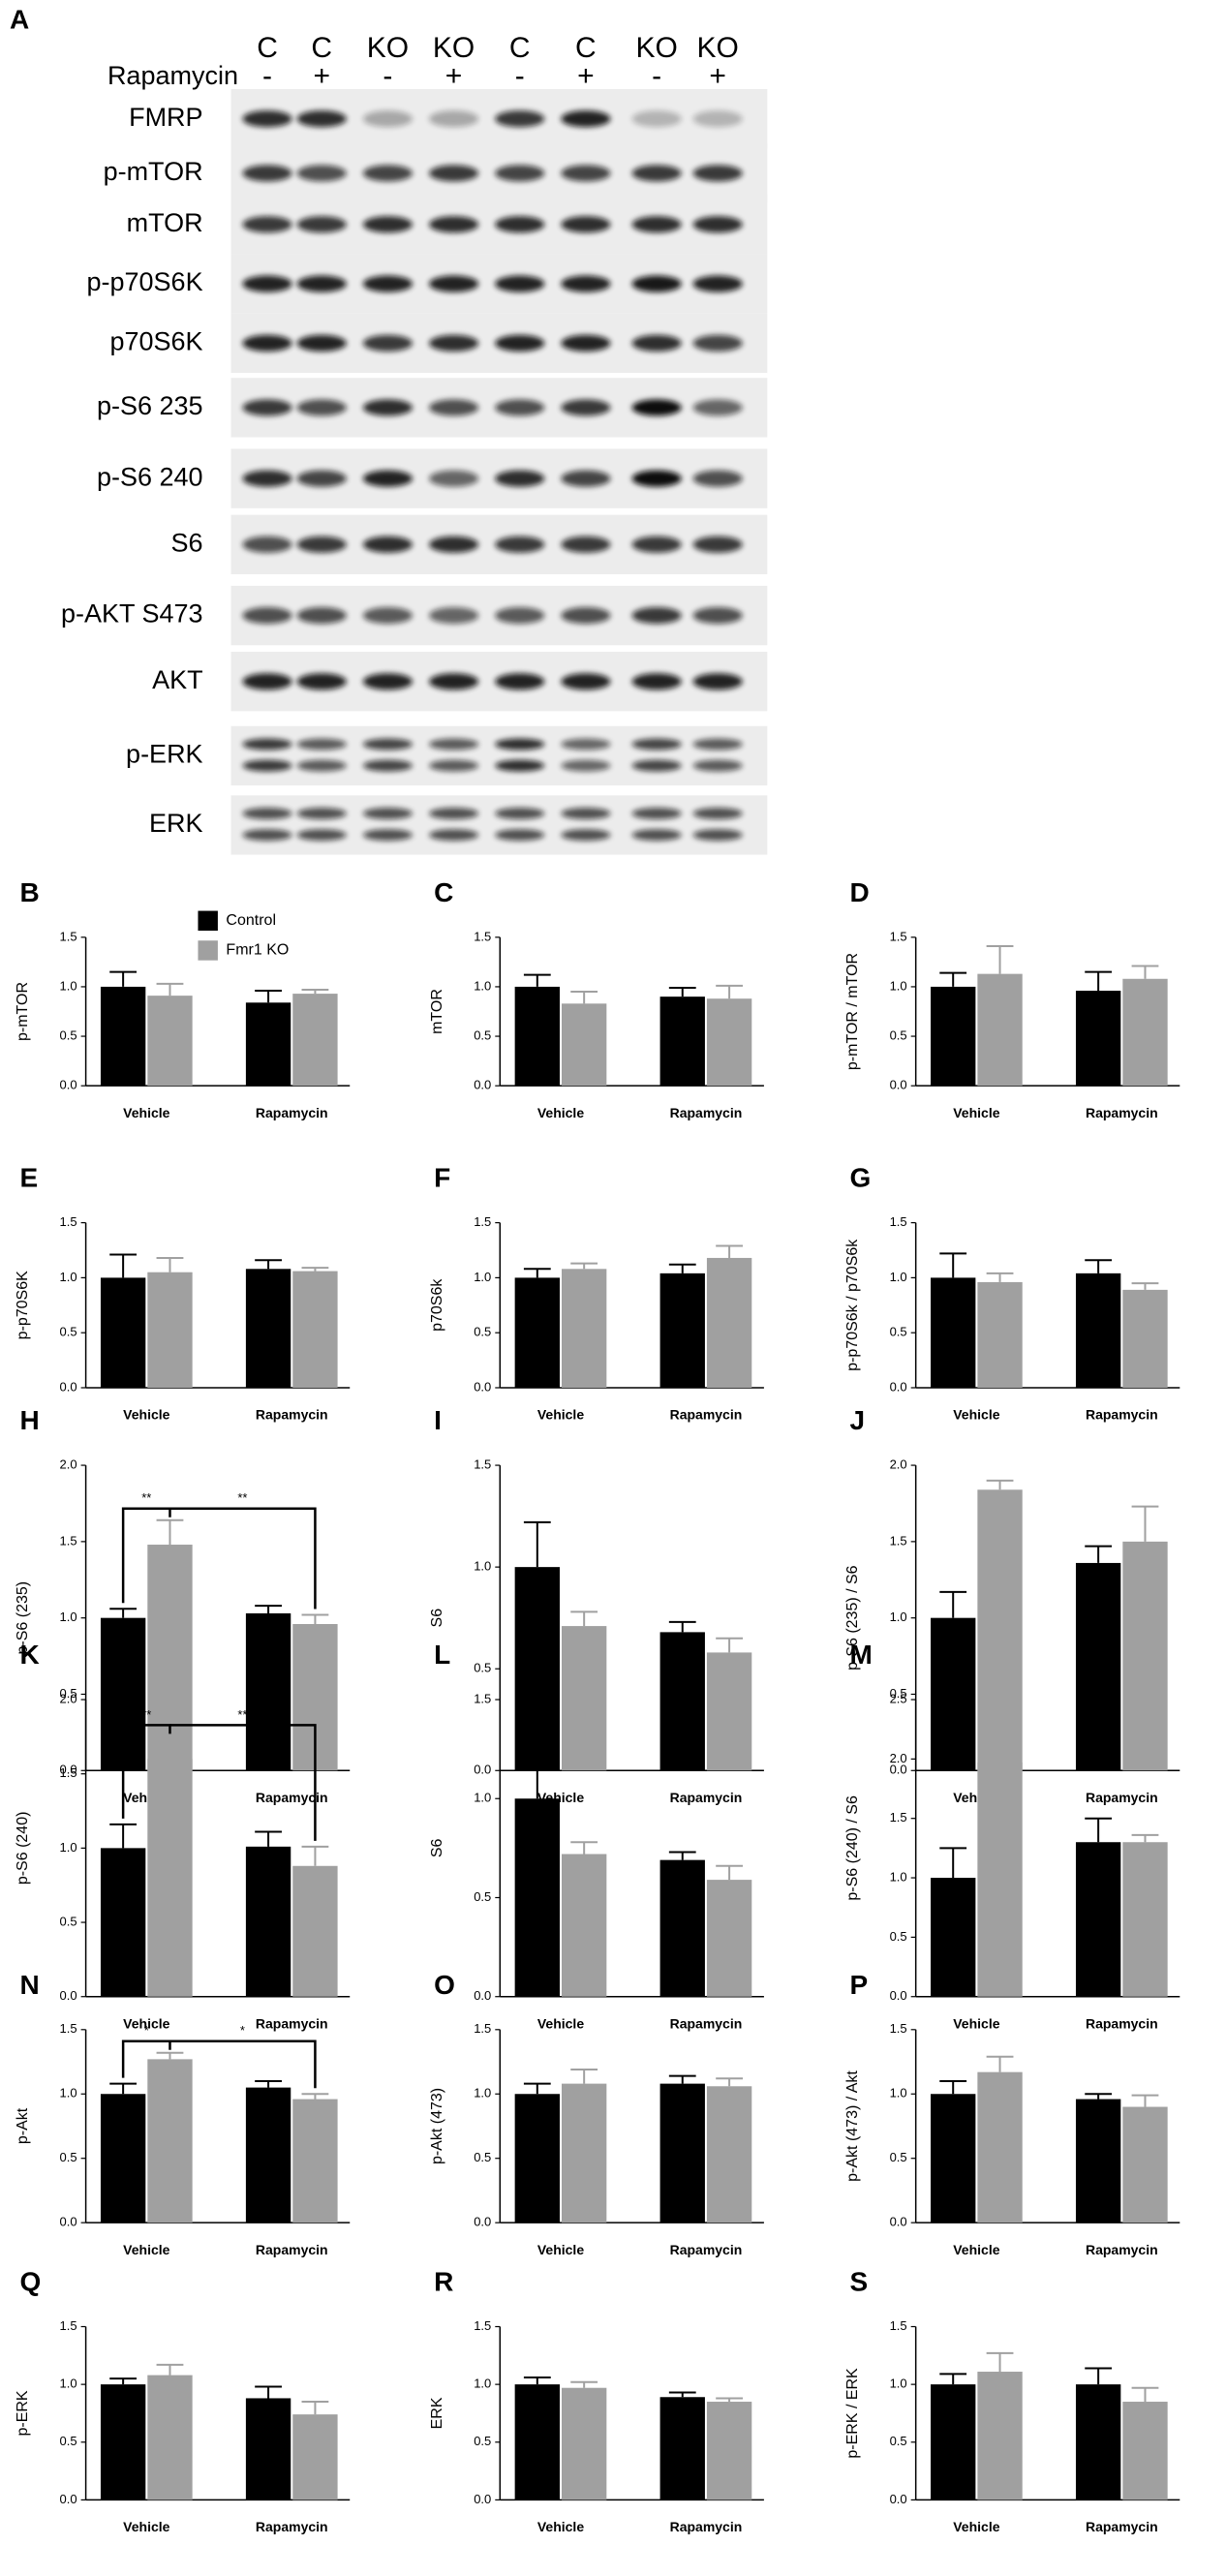 Image resolution: width=1226 pixels, height=2576 pixels. Describe the element at coordinates (437, 1011) in the screenshot. I see `y-axis-label: mTOR` at that location.